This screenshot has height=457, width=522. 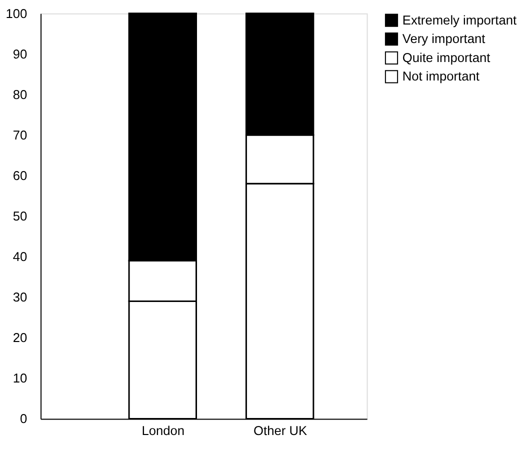 What do you see at coordinates (17, 13) in the screenshot?
I see `y-tick-label: 100` at bounding box center [17, 13].